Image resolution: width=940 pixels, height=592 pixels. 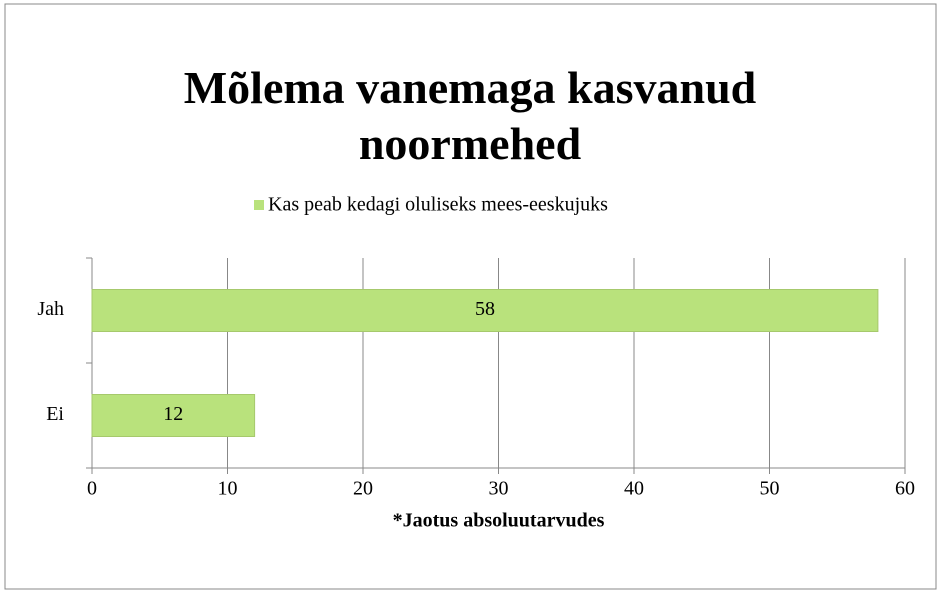 I want to click on chart-title: Mõlema vanemaga kasvanud noormehed, so click(x=470, y=115).